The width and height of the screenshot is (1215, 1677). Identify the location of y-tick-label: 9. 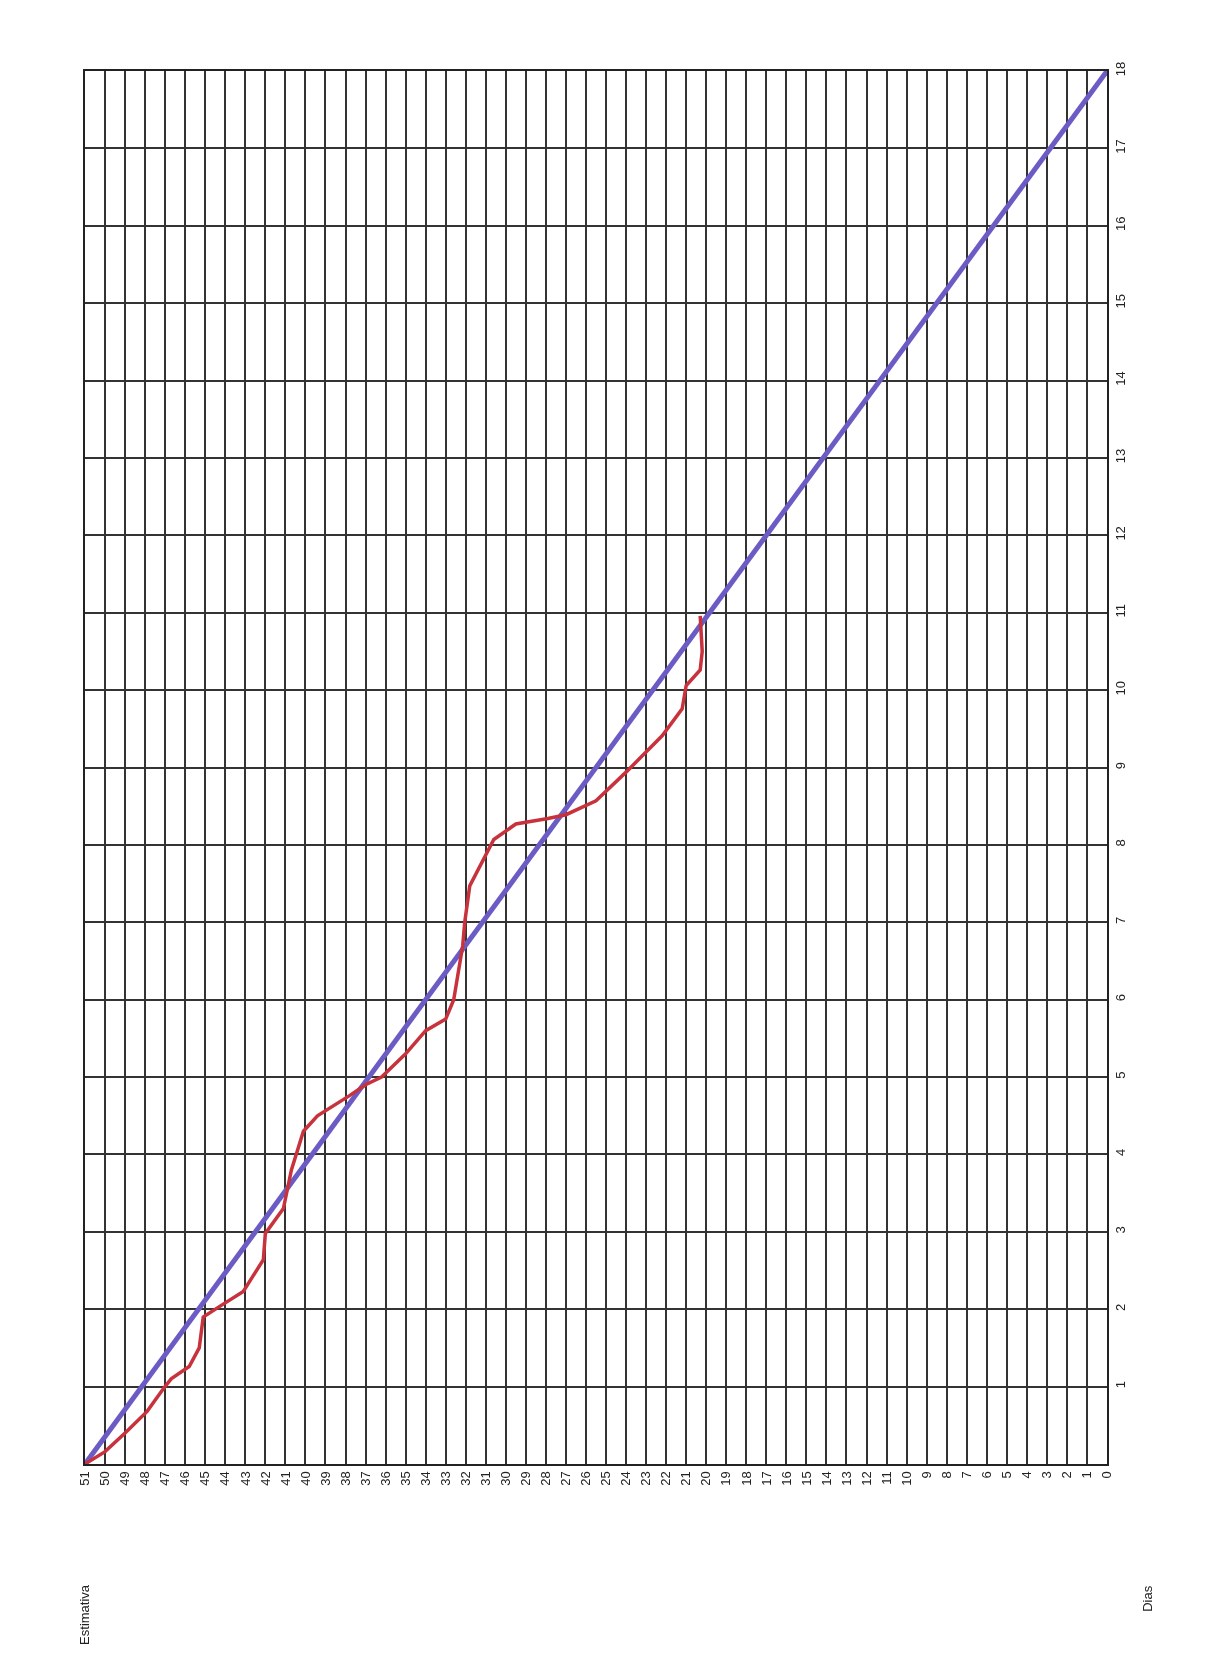
(1120, 765).